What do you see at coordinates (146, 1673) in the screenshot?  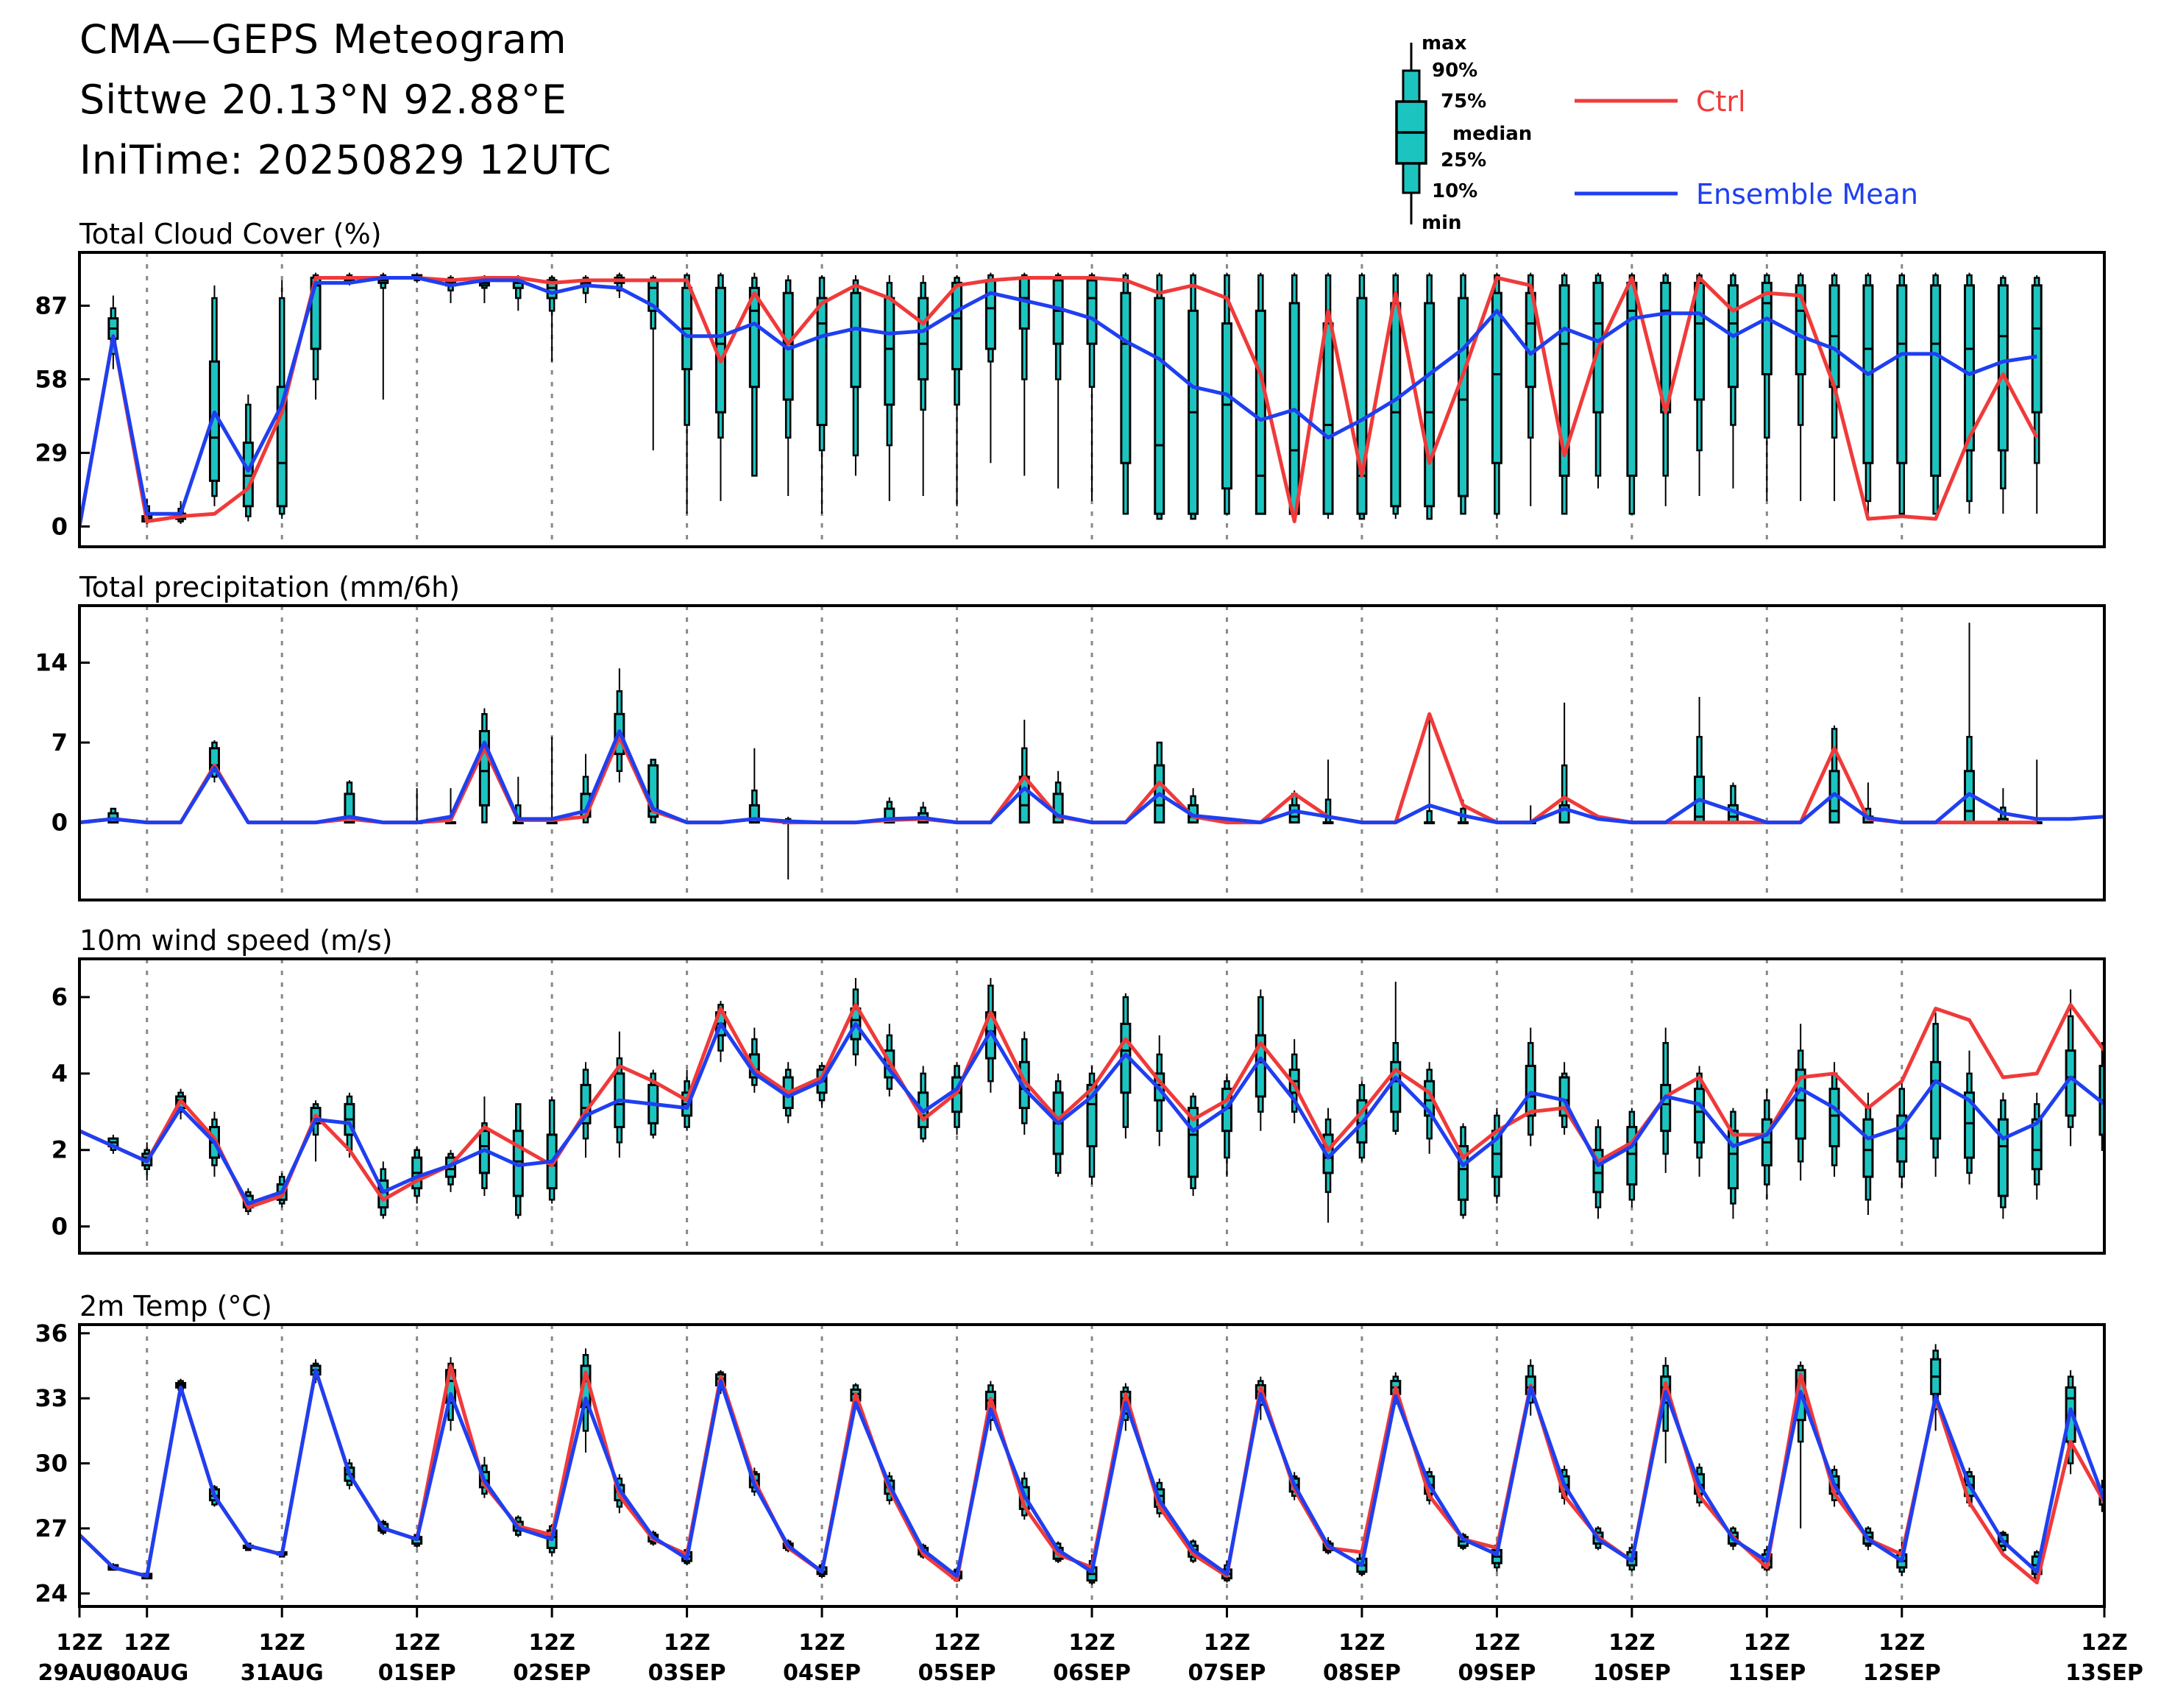 I see `x-tick-date: 30AUG` at bounding box center [146, 1673].